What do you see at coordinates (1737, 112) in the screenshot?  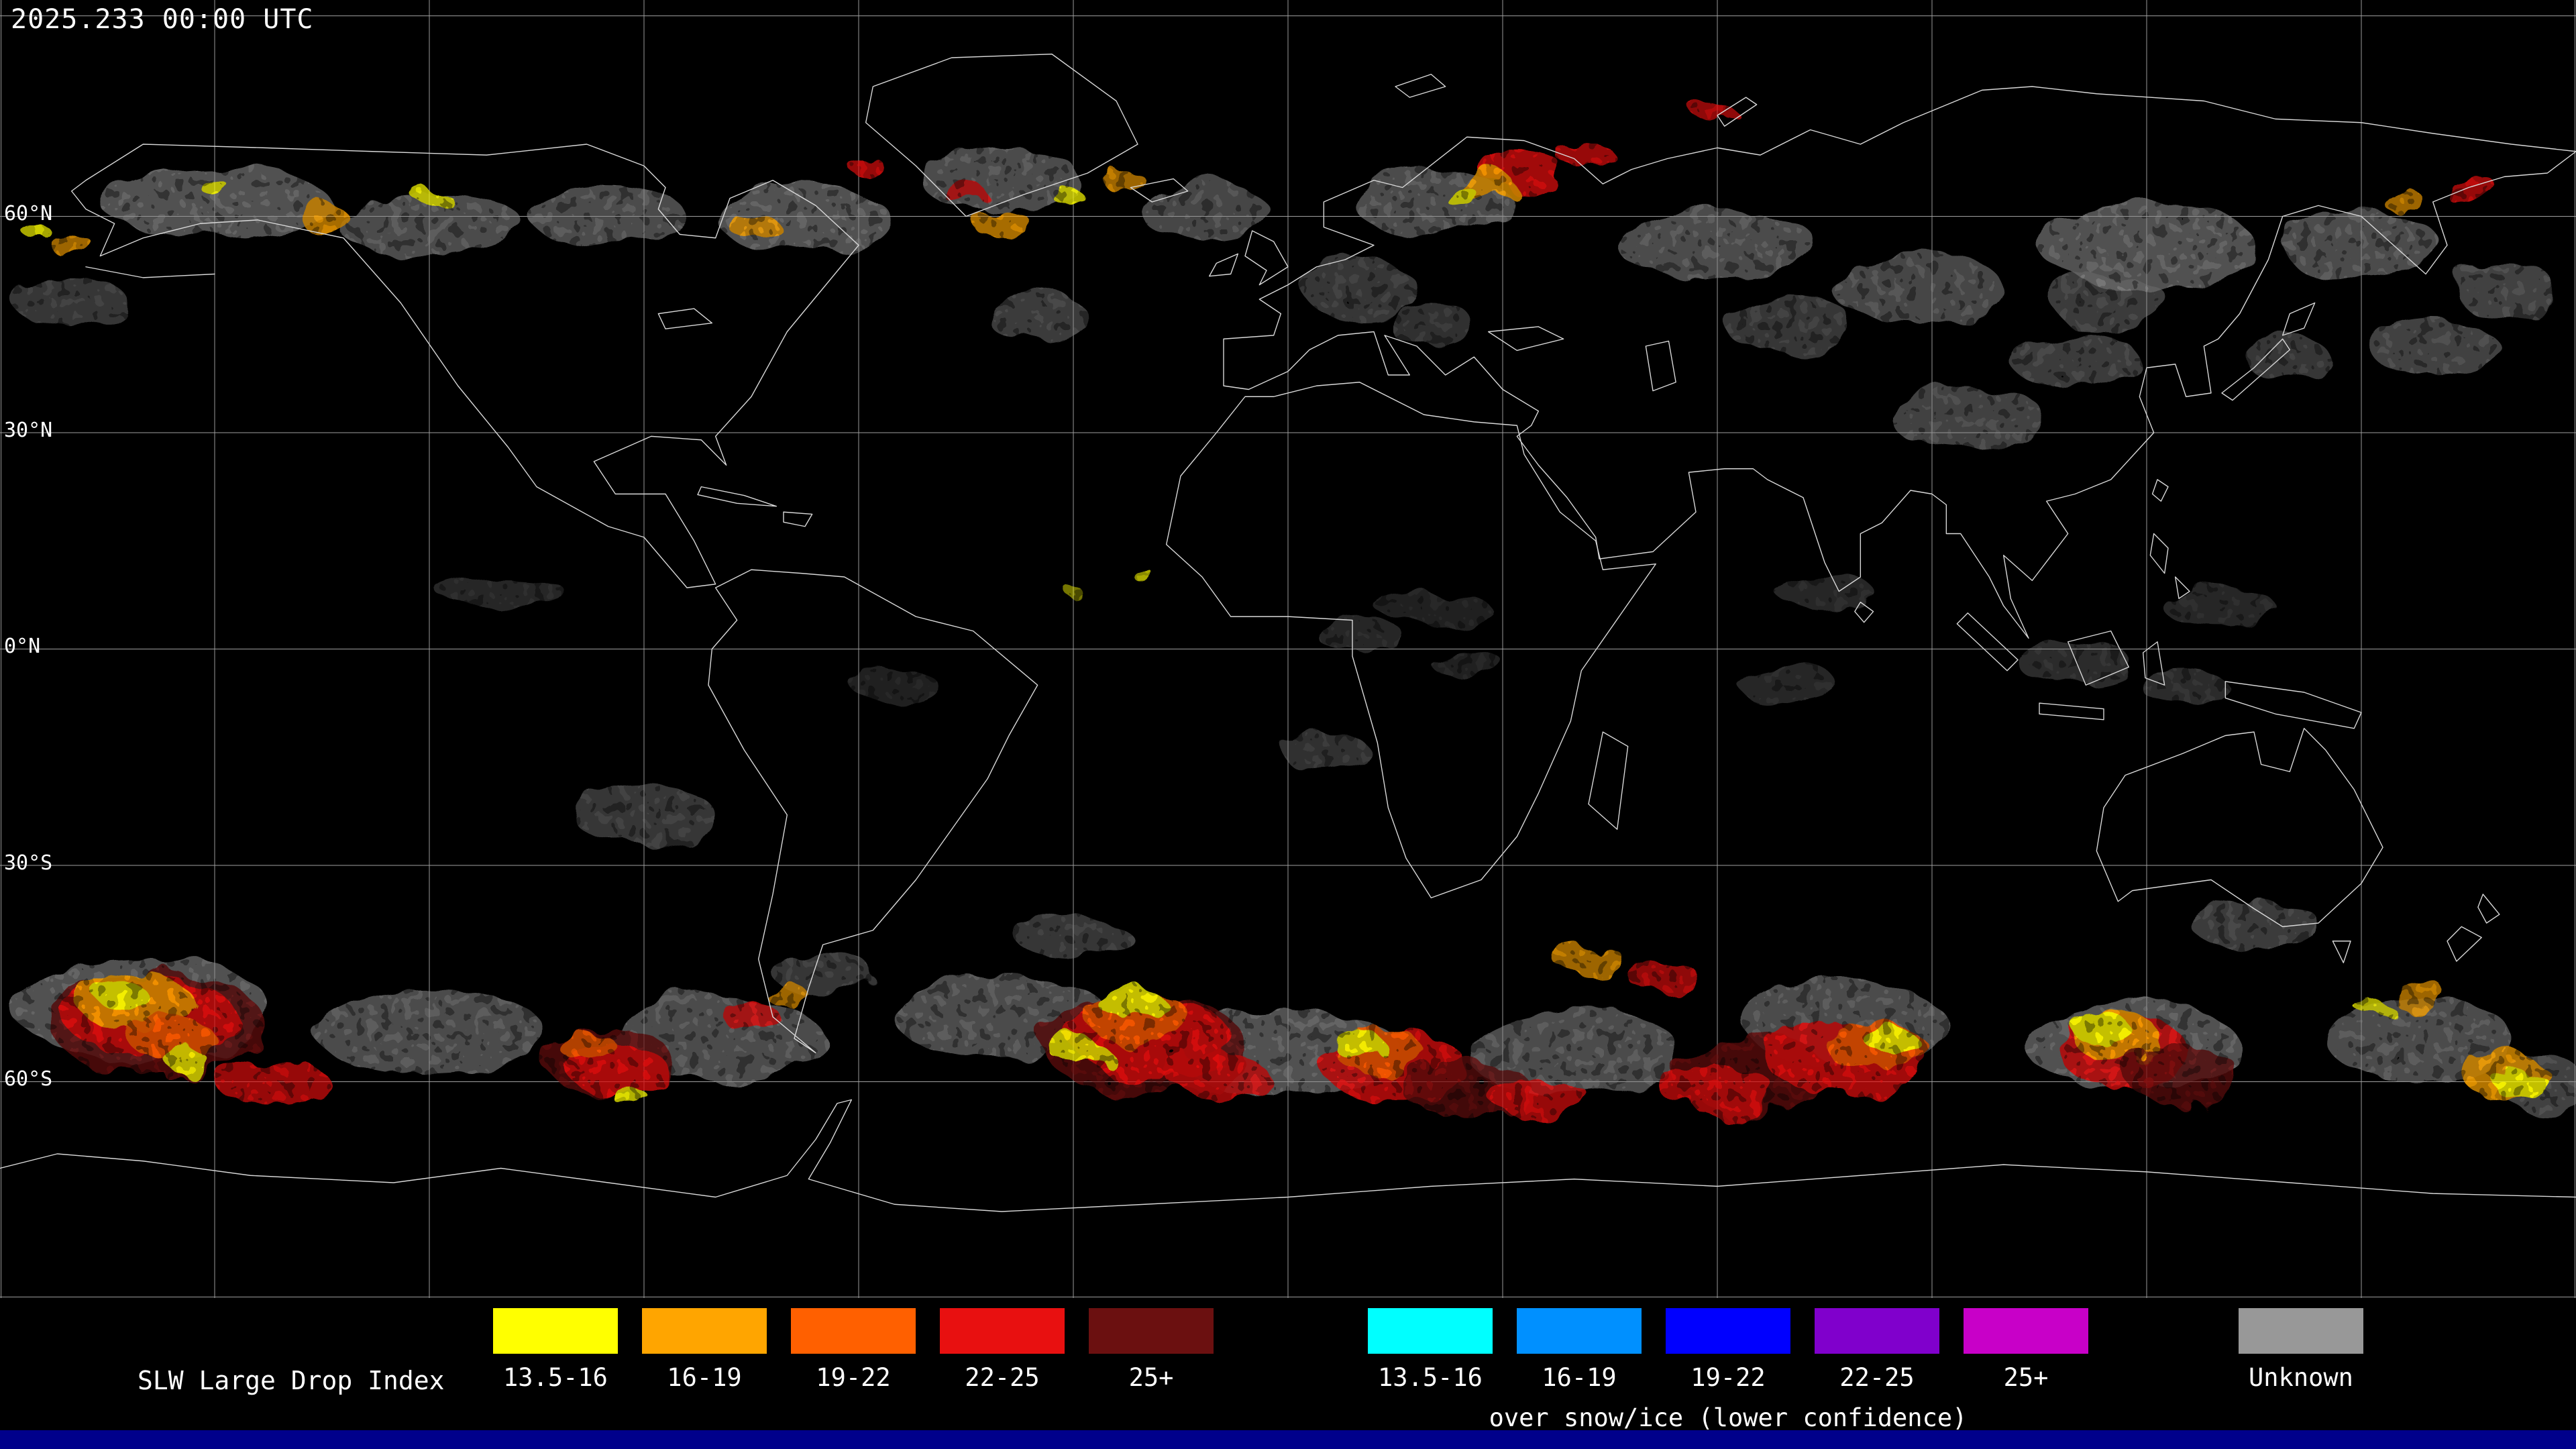 I see `coast-novaya-zemlya` at bounding box center [1737, 112].